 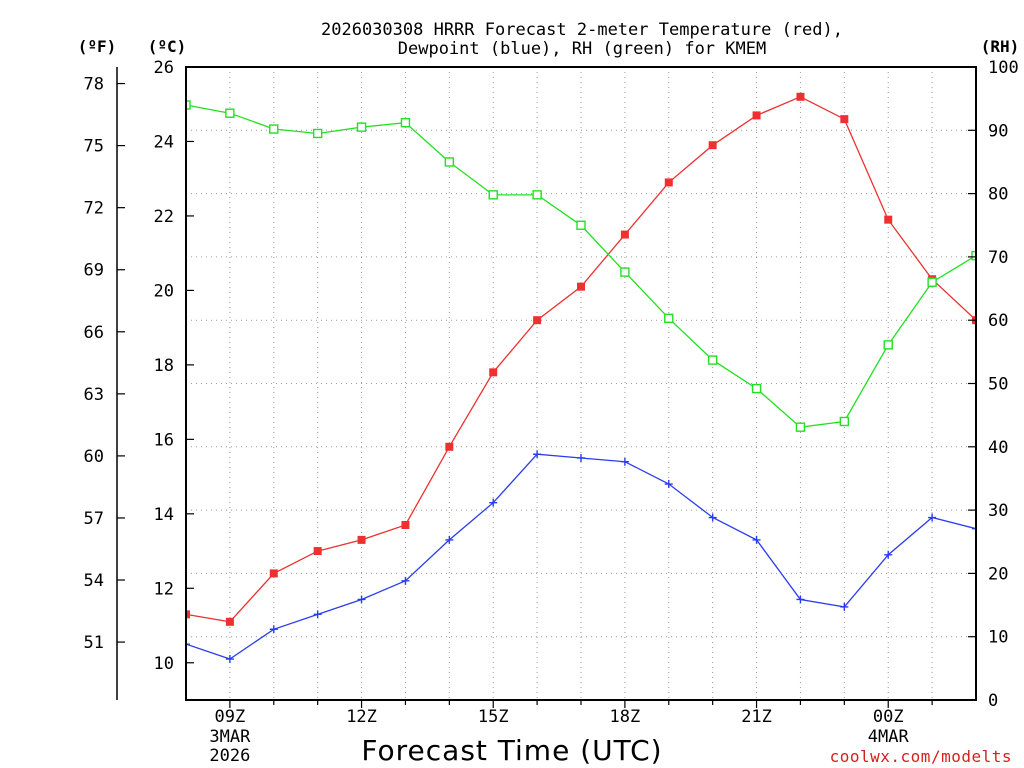 I want to click on x-tick-label: 21Z, so click(x=756, y=717).